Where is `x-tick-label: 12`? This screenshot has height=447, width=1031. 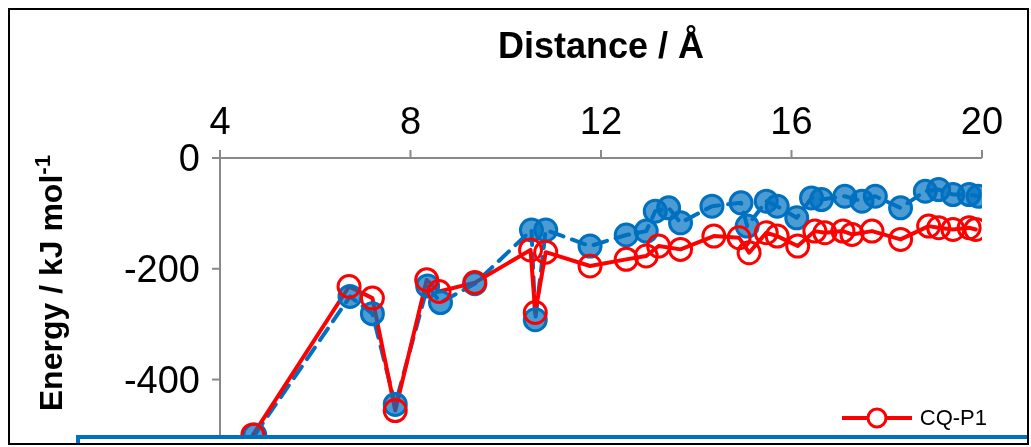
x-tick-label: 12 is located at coordinates (601, 121).